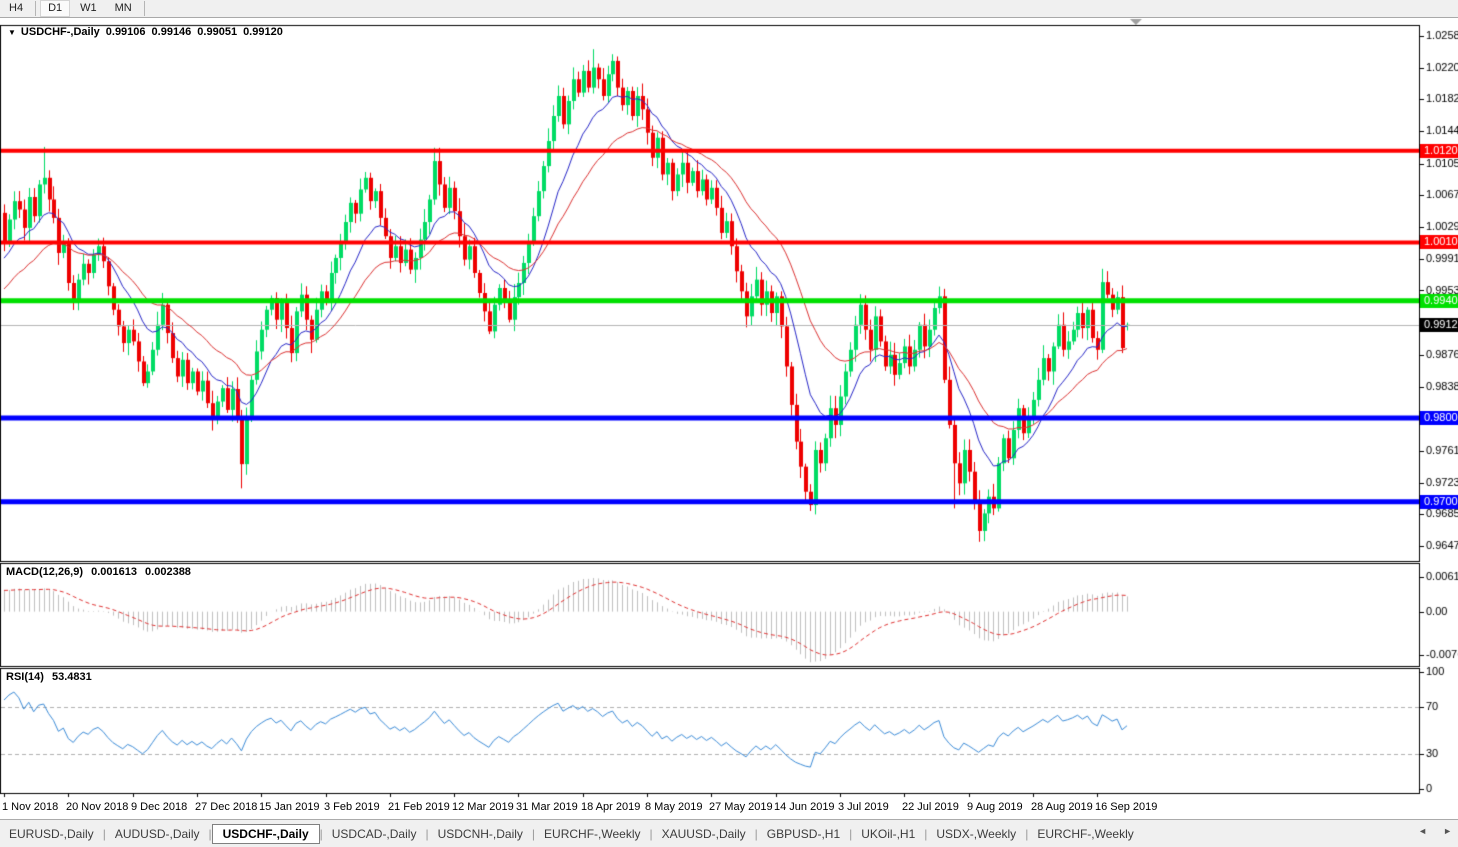 The image size is (1458, 847). I want to click on collapse-triangle-icon: ▼, so click(12, 32).